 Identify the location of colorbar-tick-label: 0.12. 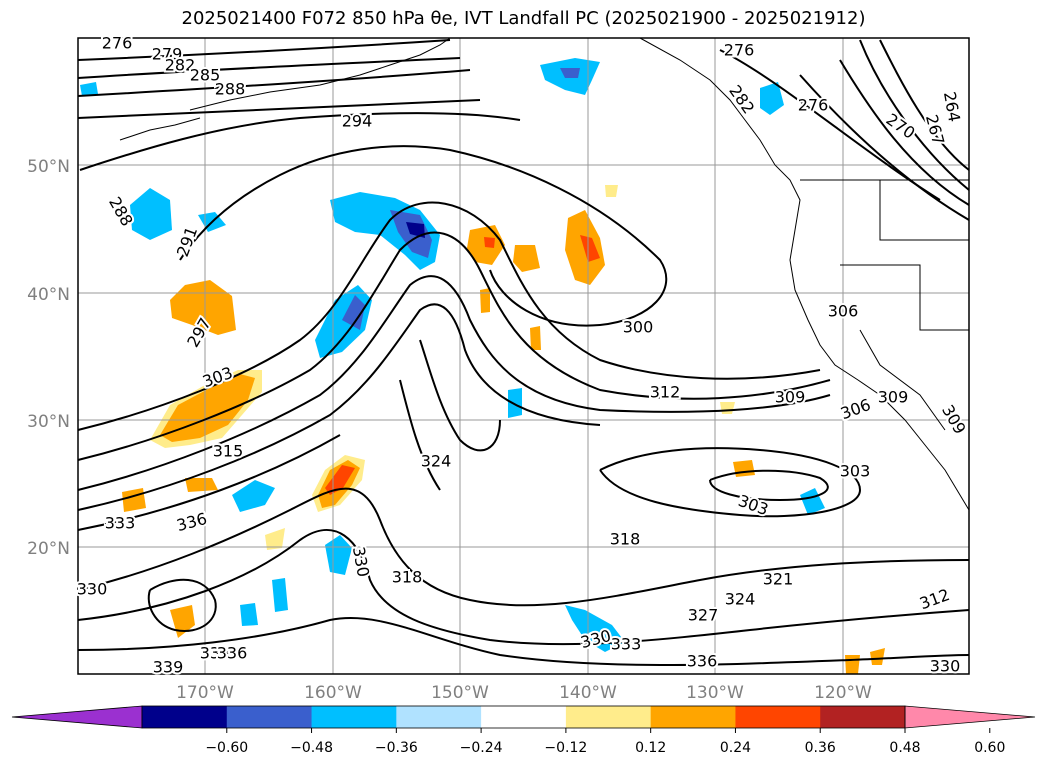
(650, 748).